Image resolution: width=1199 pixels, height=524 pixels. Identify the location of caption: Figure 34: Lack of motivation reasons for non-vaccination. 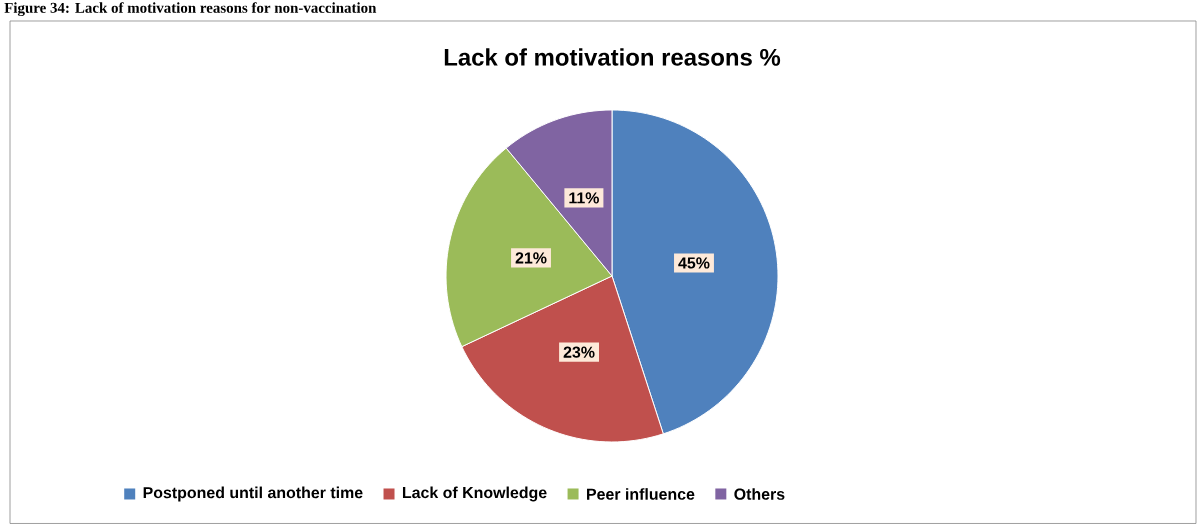
(190, 9).